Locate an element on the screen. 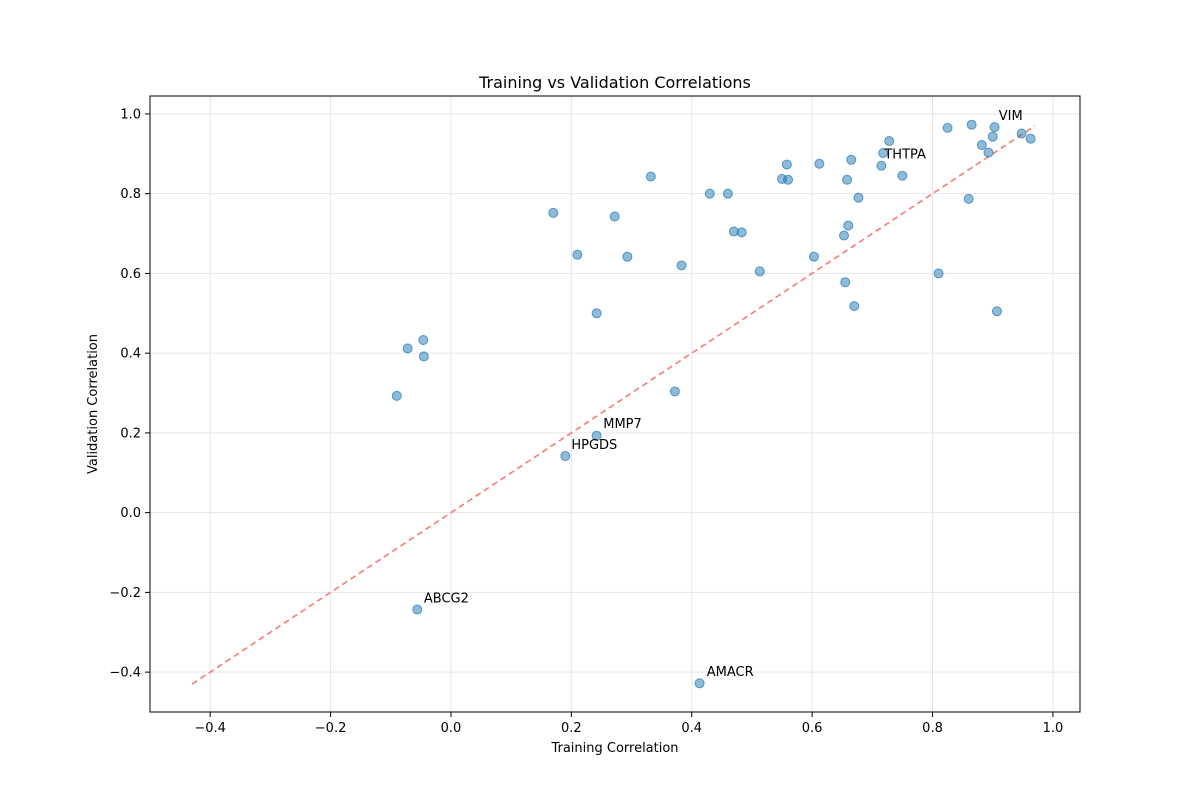 Image resolution: width=1200 pixels, height=800 pixels. y-tick-label: 0.6 is located at coordinates (130, 274).